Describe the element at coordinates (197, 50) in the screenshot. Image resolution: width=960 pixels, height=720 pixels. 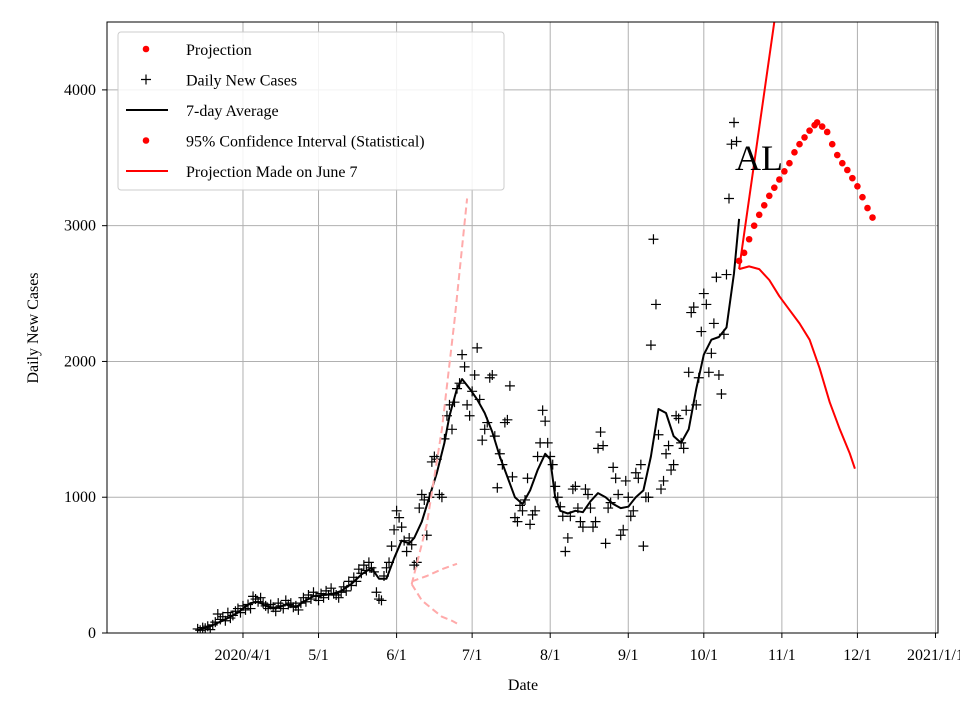
I see `legend-item: Projection` at that location.